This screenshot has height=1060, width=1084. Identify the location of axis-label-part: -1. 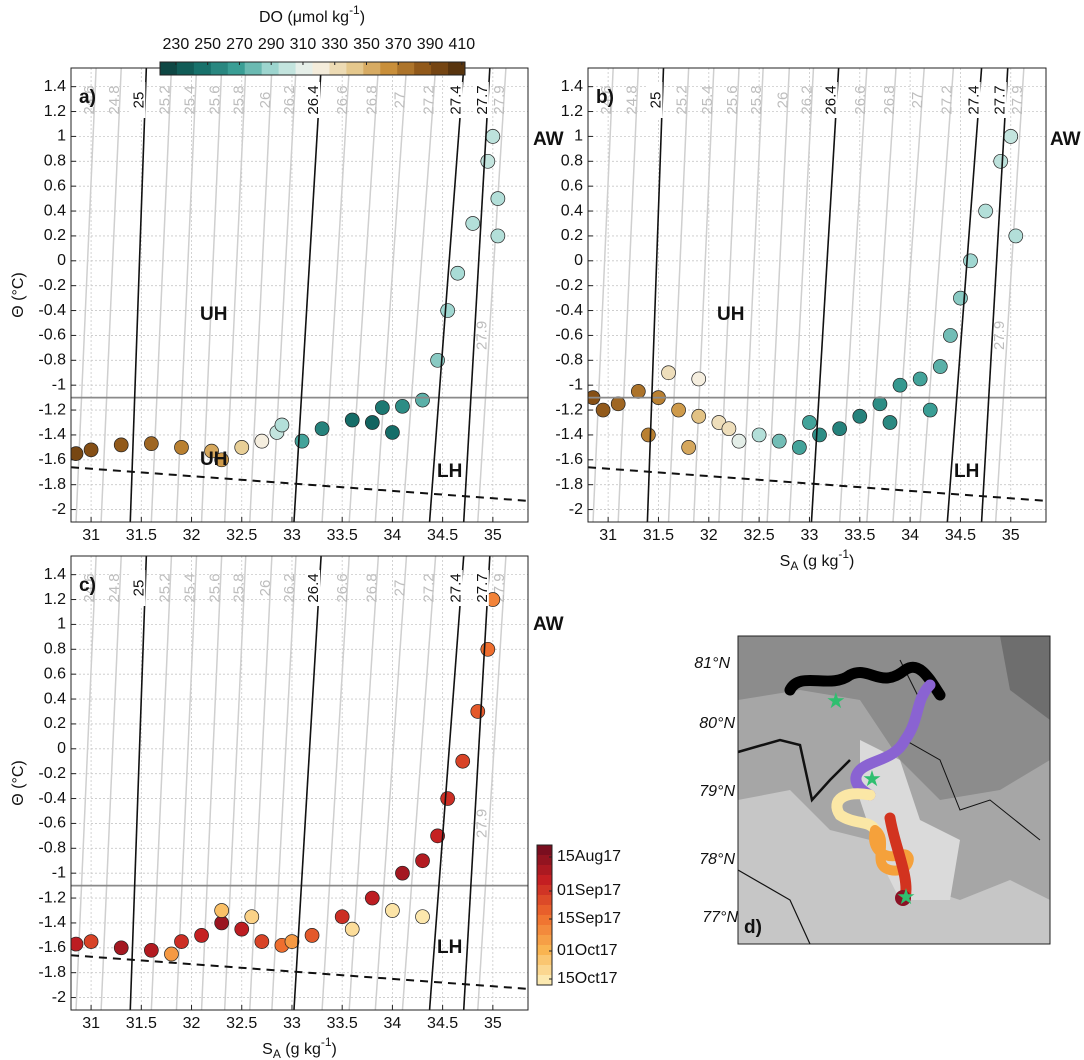
(843, 554).